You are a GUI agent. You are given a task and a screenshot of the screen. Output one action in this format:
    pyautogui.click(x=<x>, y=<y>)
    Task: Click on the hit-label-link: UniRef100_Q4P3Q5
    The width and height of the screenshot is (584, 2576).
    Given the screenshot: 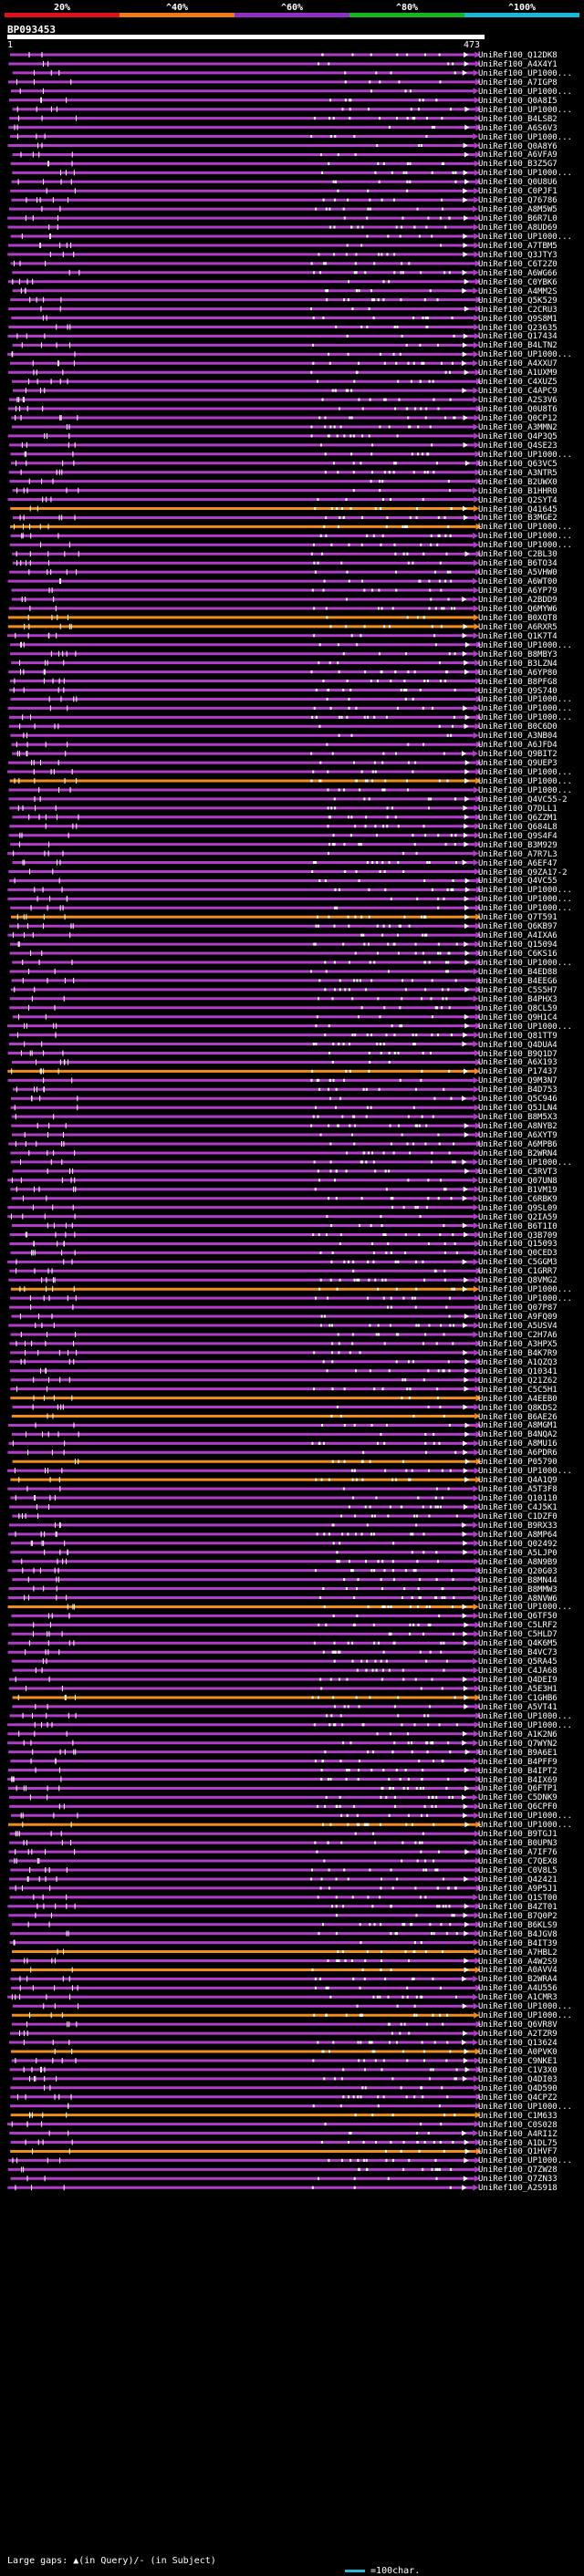 What is the action you would take?
    pyautogui.click(x=518, y=436)
    